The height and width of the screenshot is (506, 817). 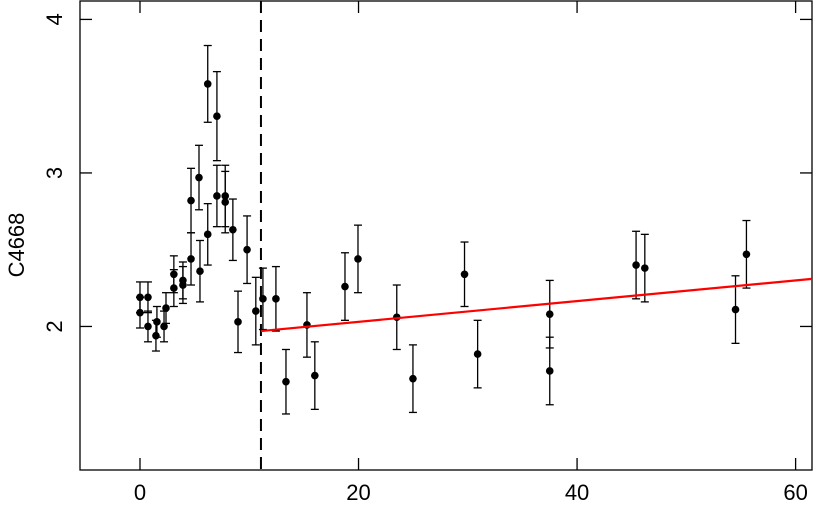 I want to click on y-tick-label: 2, so click(x=54, y=326).